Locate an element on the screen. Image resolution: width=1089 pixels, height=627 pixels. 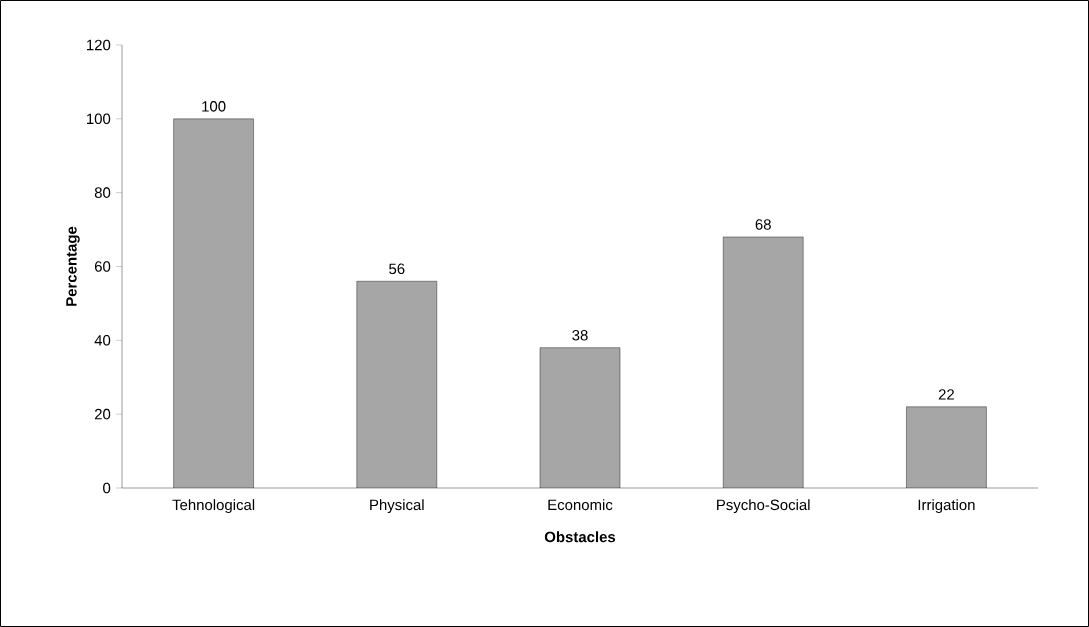
y-tick-label: 100 is located at coordinates (99, 119).